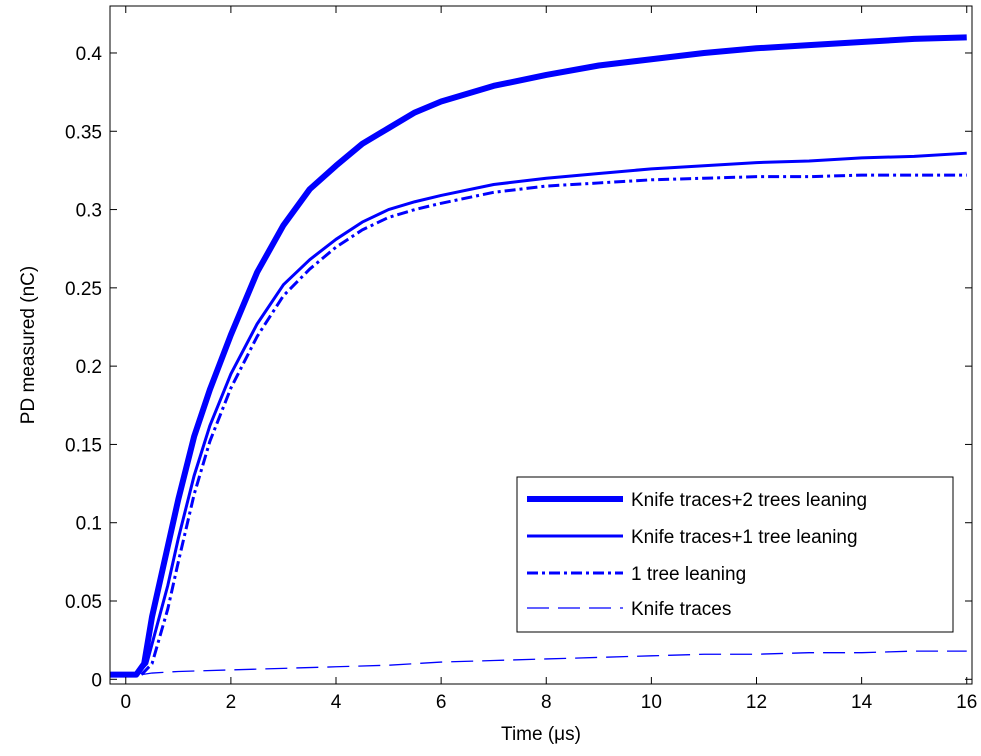 This screenshot has height=756, width=981. Describe the element at coordinates (89, 54) in the screenshot. I see `y-tick-label: 0.4` at that location.